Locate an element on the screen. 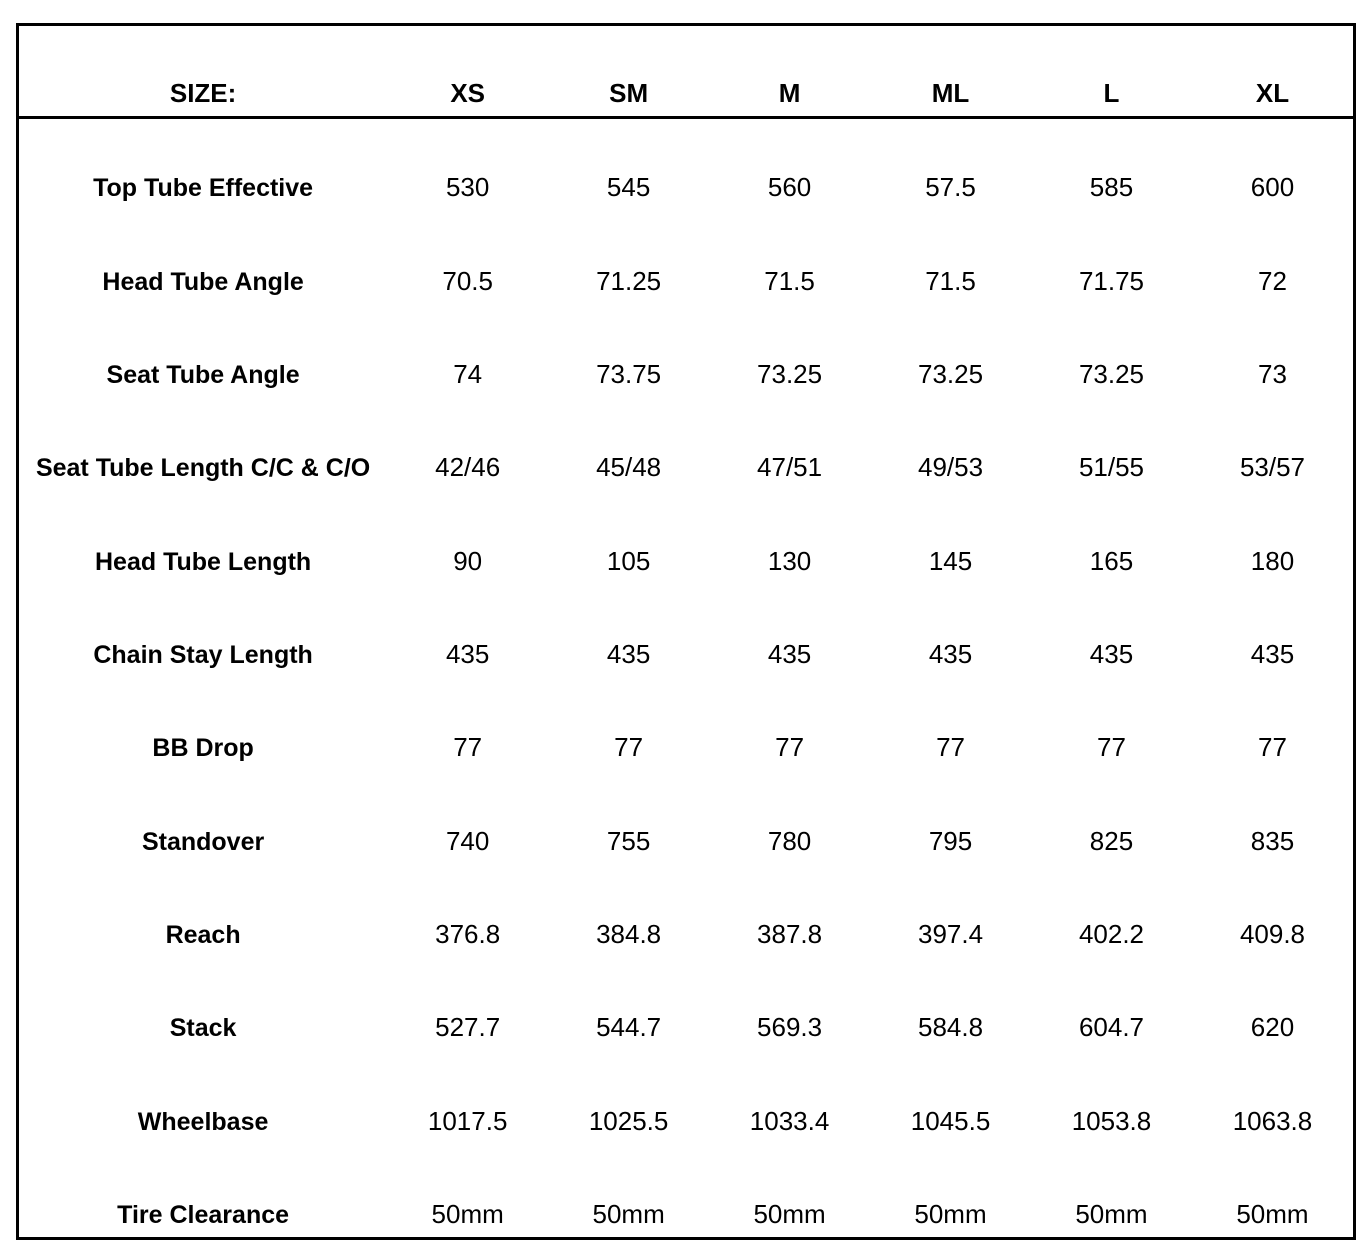  cell: 45/48 is located at coordinates (629, 467).